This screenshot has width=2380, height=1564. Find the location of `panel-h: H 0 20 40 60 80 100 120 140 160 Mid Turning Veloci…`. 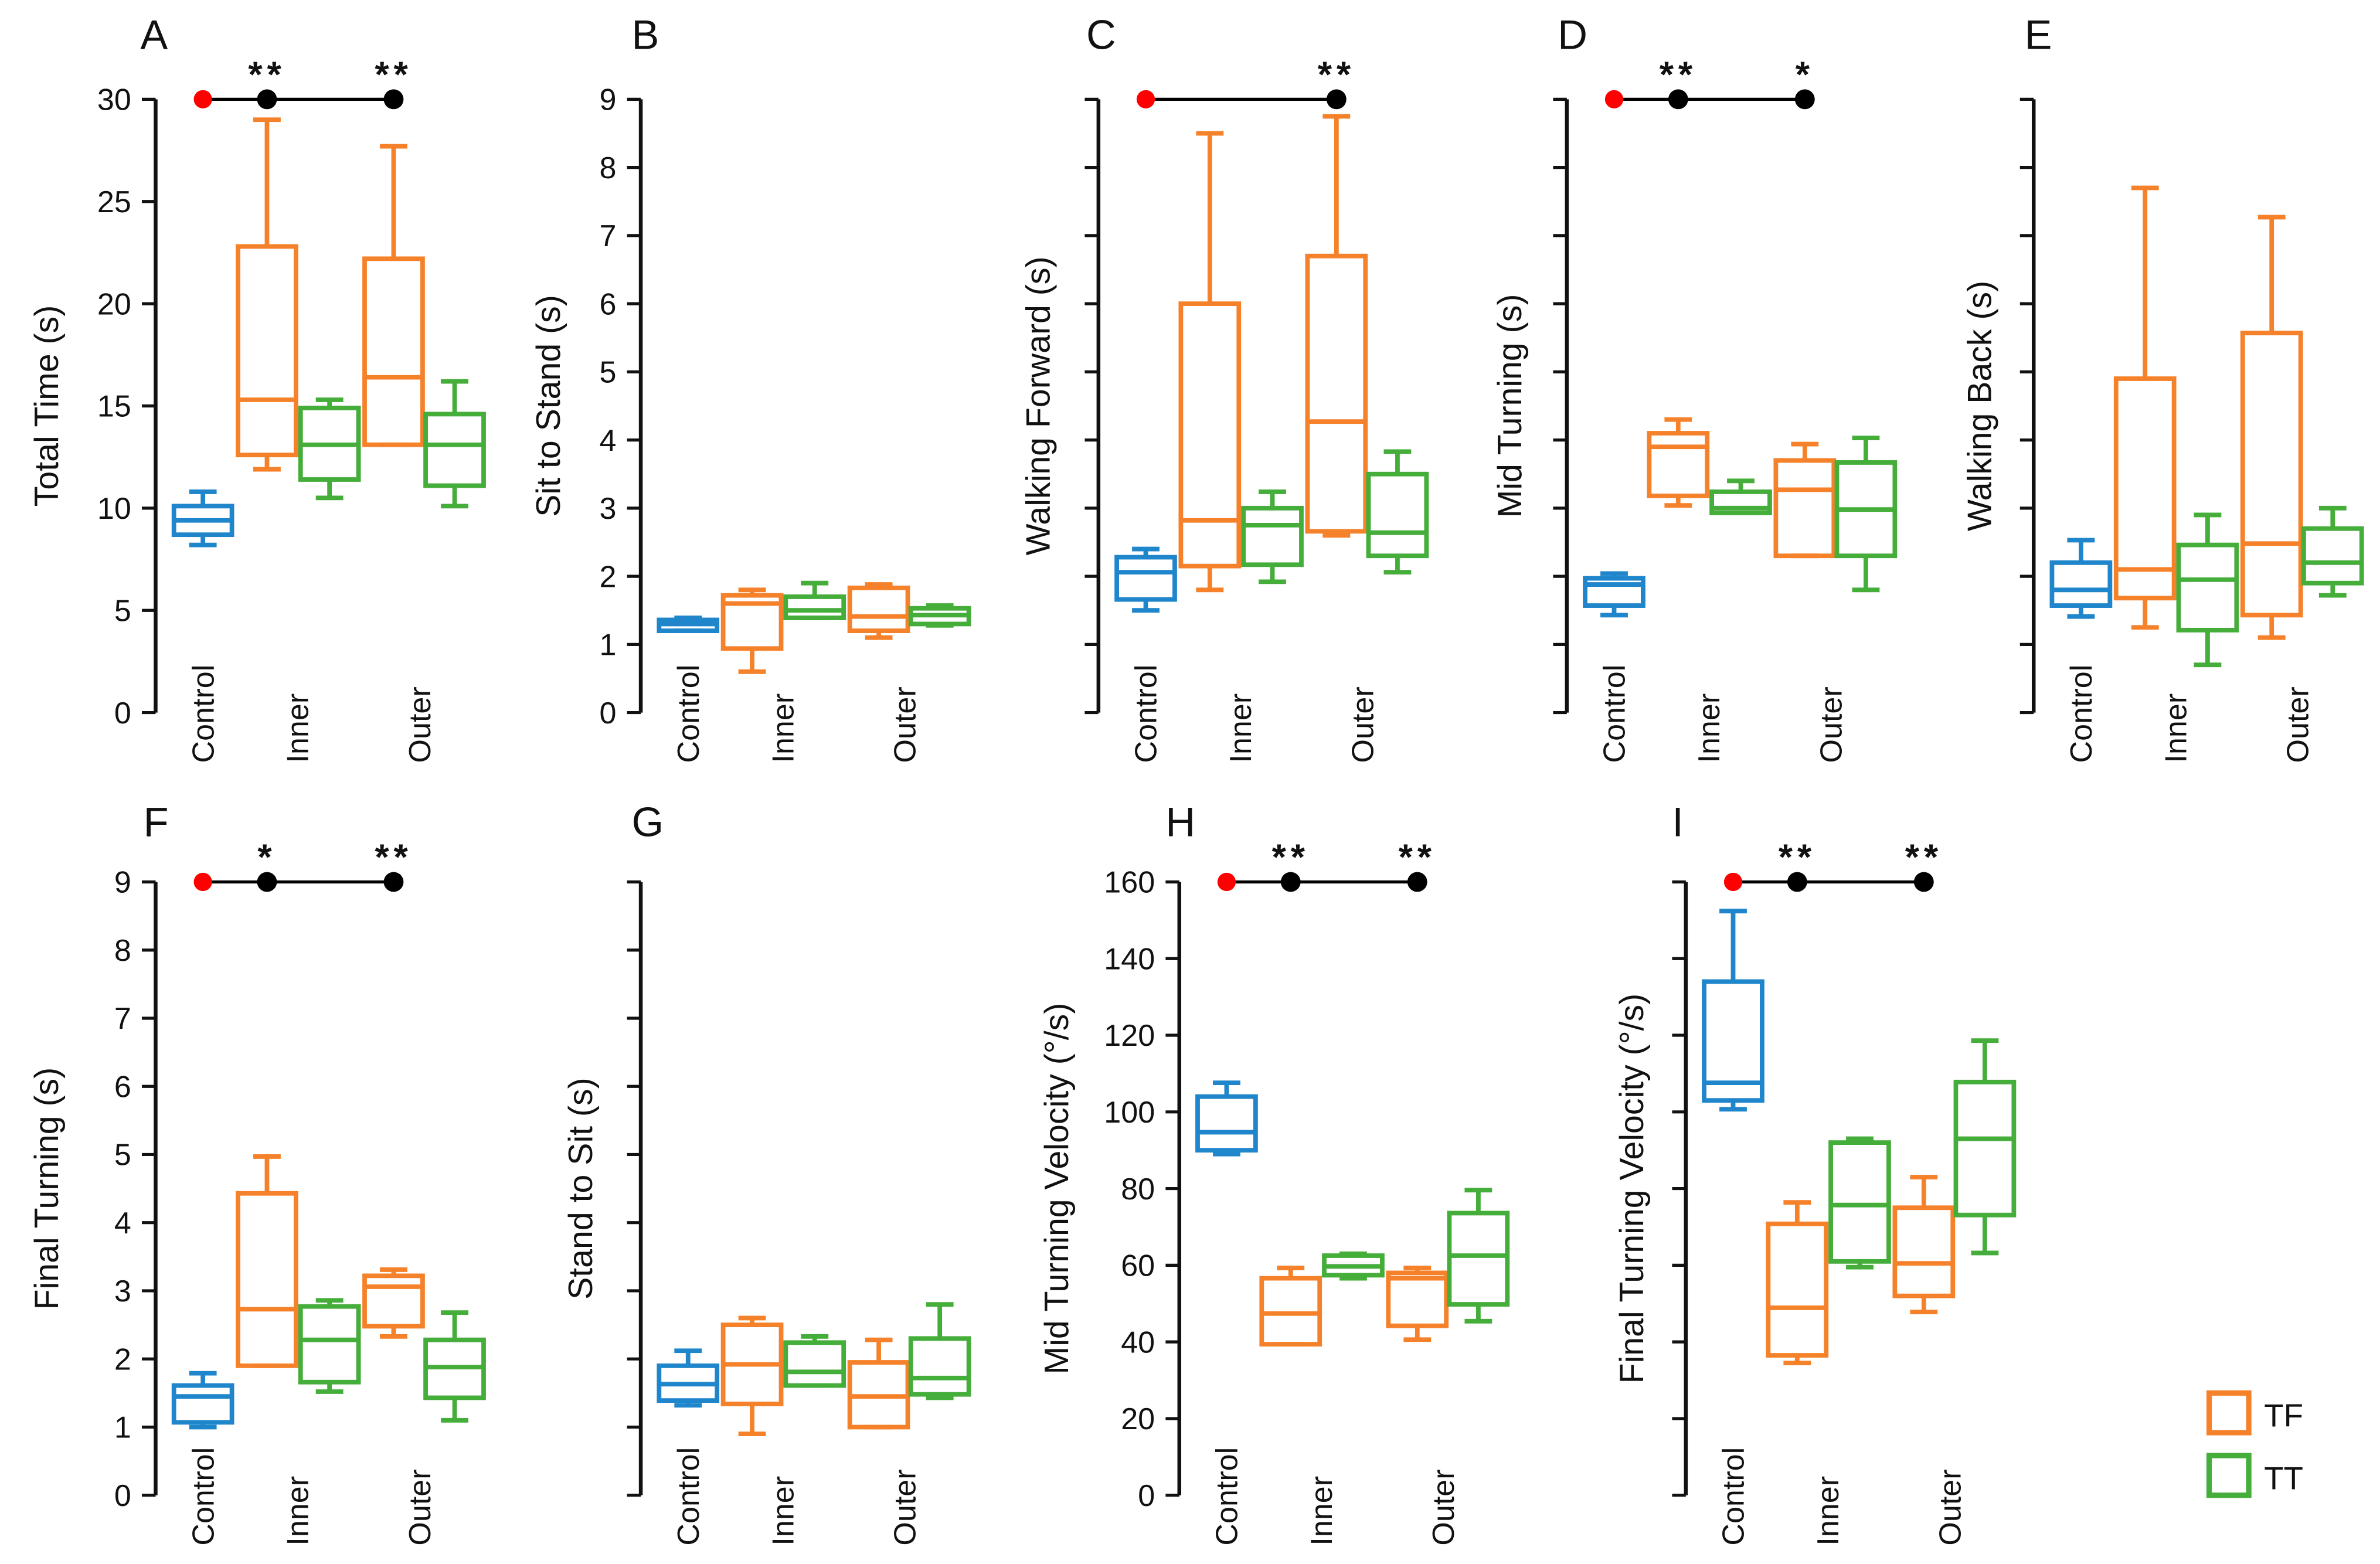

panel-h: H 0 20 40 60 80 100 120 140 160 Mid Turning Veloci… is located at coordinates (1274, 1172).